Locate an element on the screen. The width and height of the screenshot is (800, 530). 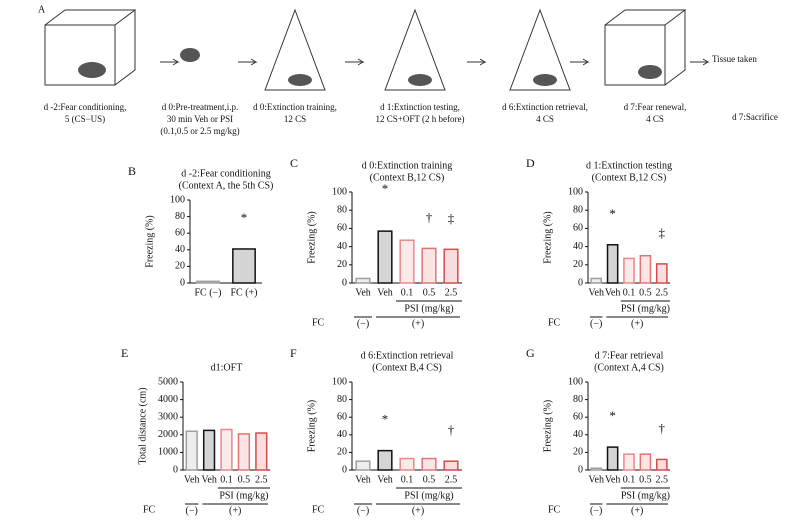
step-label: d 7:Sacrifice is located at coordinates (755, 117).